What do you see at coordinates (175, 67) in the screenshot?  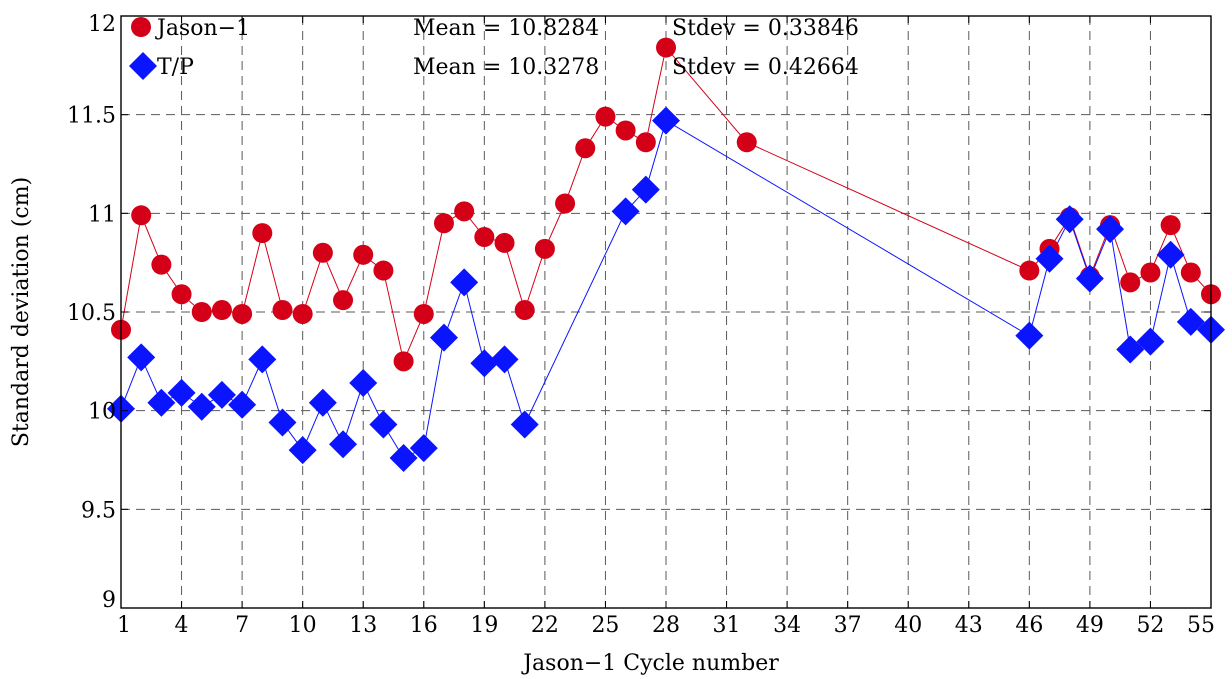 I see `legend-label-tp: T/P` at bounding box center [175, 67].